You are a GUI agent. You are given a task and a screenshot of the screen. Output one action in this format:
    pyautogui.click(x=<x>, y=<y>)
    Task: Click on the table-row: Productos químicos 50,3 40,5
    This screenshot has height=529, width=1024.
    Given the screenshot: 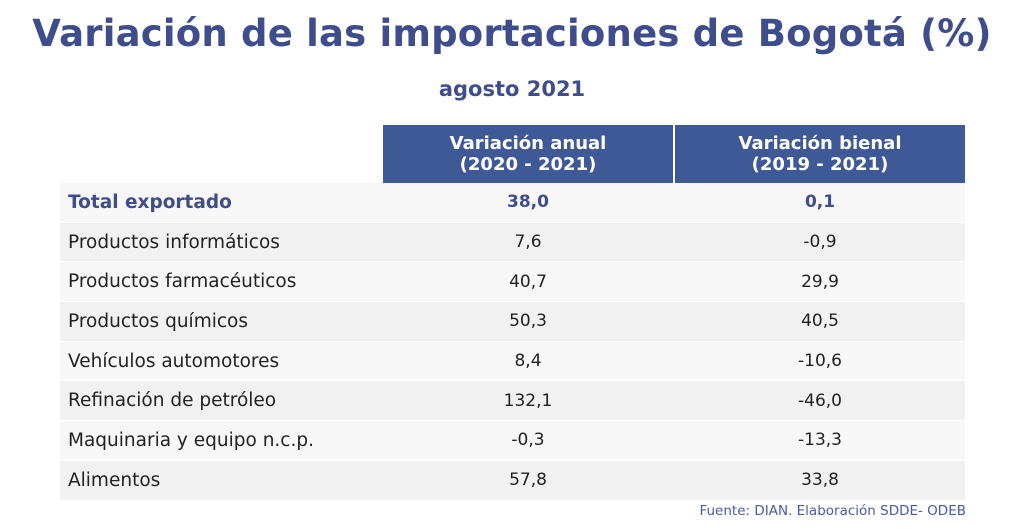 What is the action you would take?
    pyautogui.click(x=512, y=322)
    